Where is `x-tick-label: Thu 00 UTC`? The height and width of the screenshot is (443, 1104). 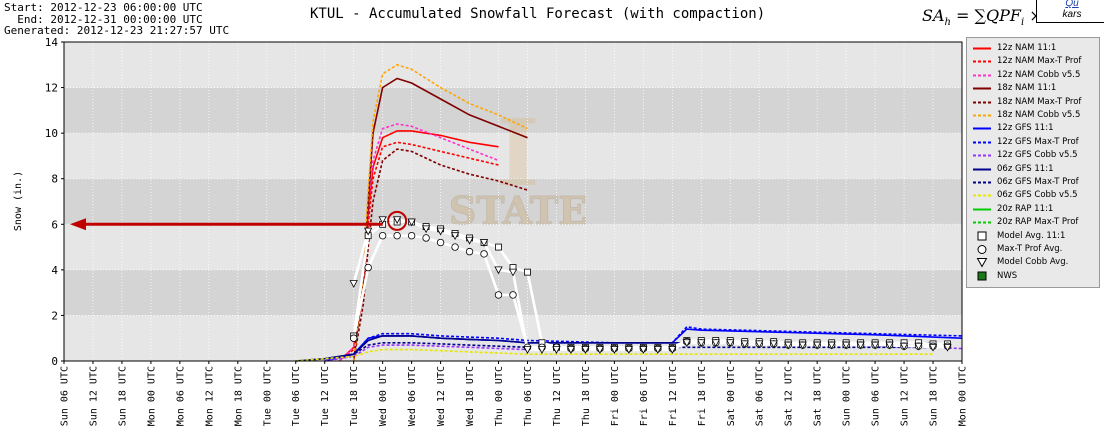
x-tick-label: Thu 00 UTC is located at coordinates (499, 396).